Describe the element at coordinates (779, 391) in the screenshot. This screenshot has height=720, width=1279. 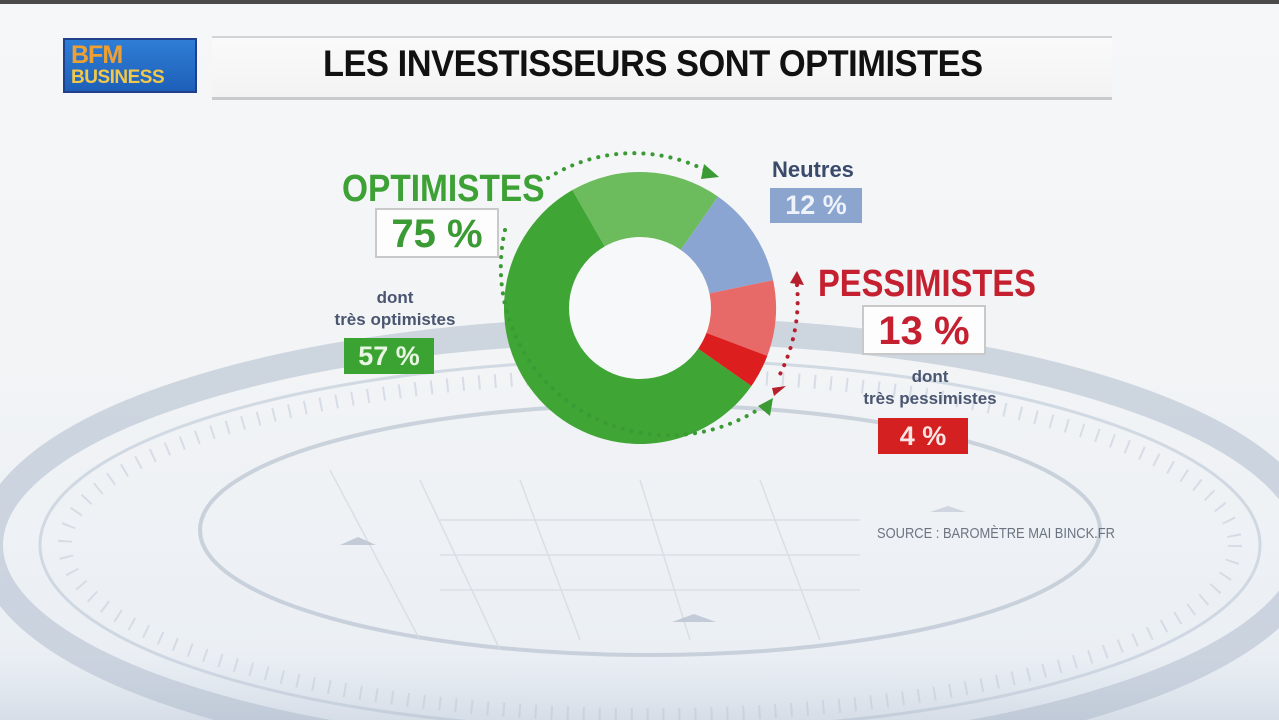
I see `arrow-icon-pessimistes-down` at that location.